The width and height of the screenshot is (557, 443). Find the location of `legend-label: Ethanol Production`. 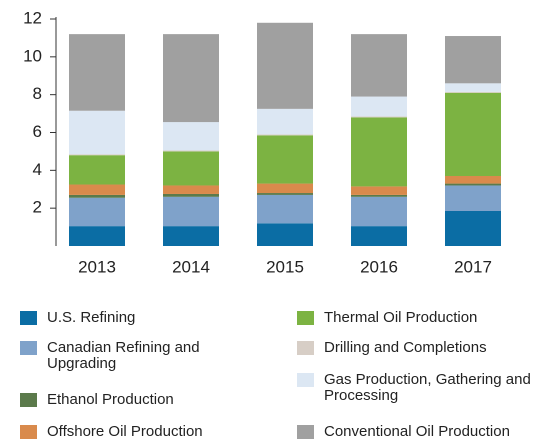

legend-label: Ethanol Production is located at coordinates (110, 399).